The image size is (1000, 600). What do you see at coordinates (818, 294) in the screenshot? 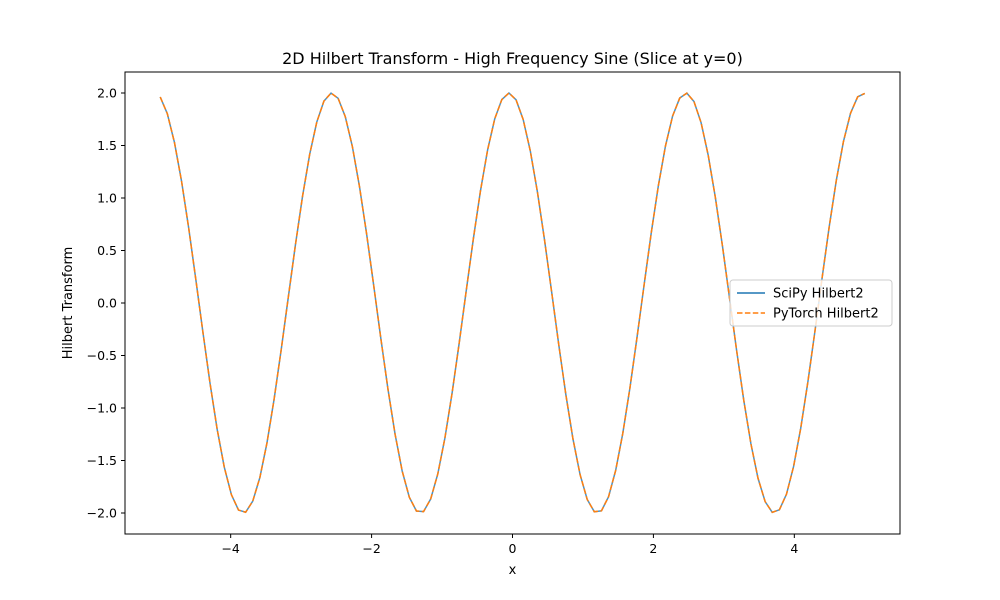
I see `legend-label-1: SciPy Hilbert2` at bounding box center [818, 294].